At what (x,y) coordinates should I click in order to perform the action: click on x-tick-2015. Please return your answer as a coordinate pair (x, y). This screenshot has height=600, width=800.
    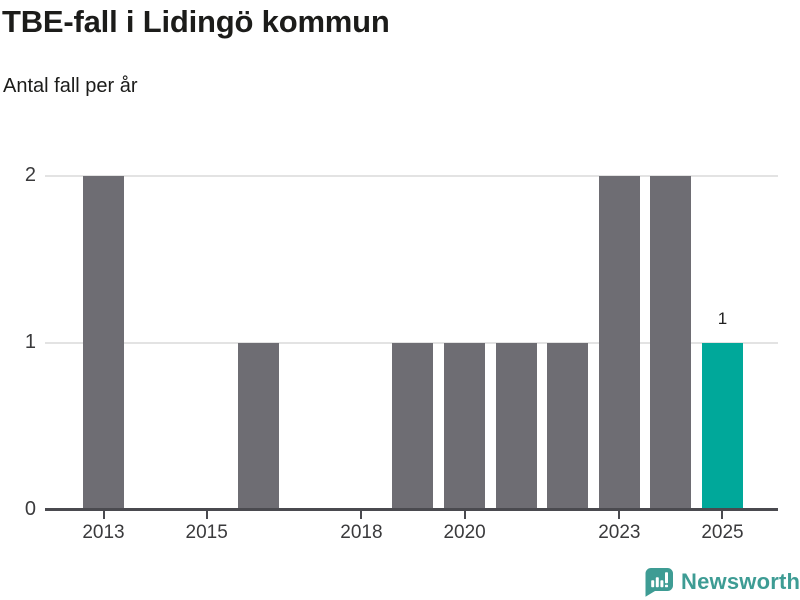
    Looking at the image, I should click on (206, 515).